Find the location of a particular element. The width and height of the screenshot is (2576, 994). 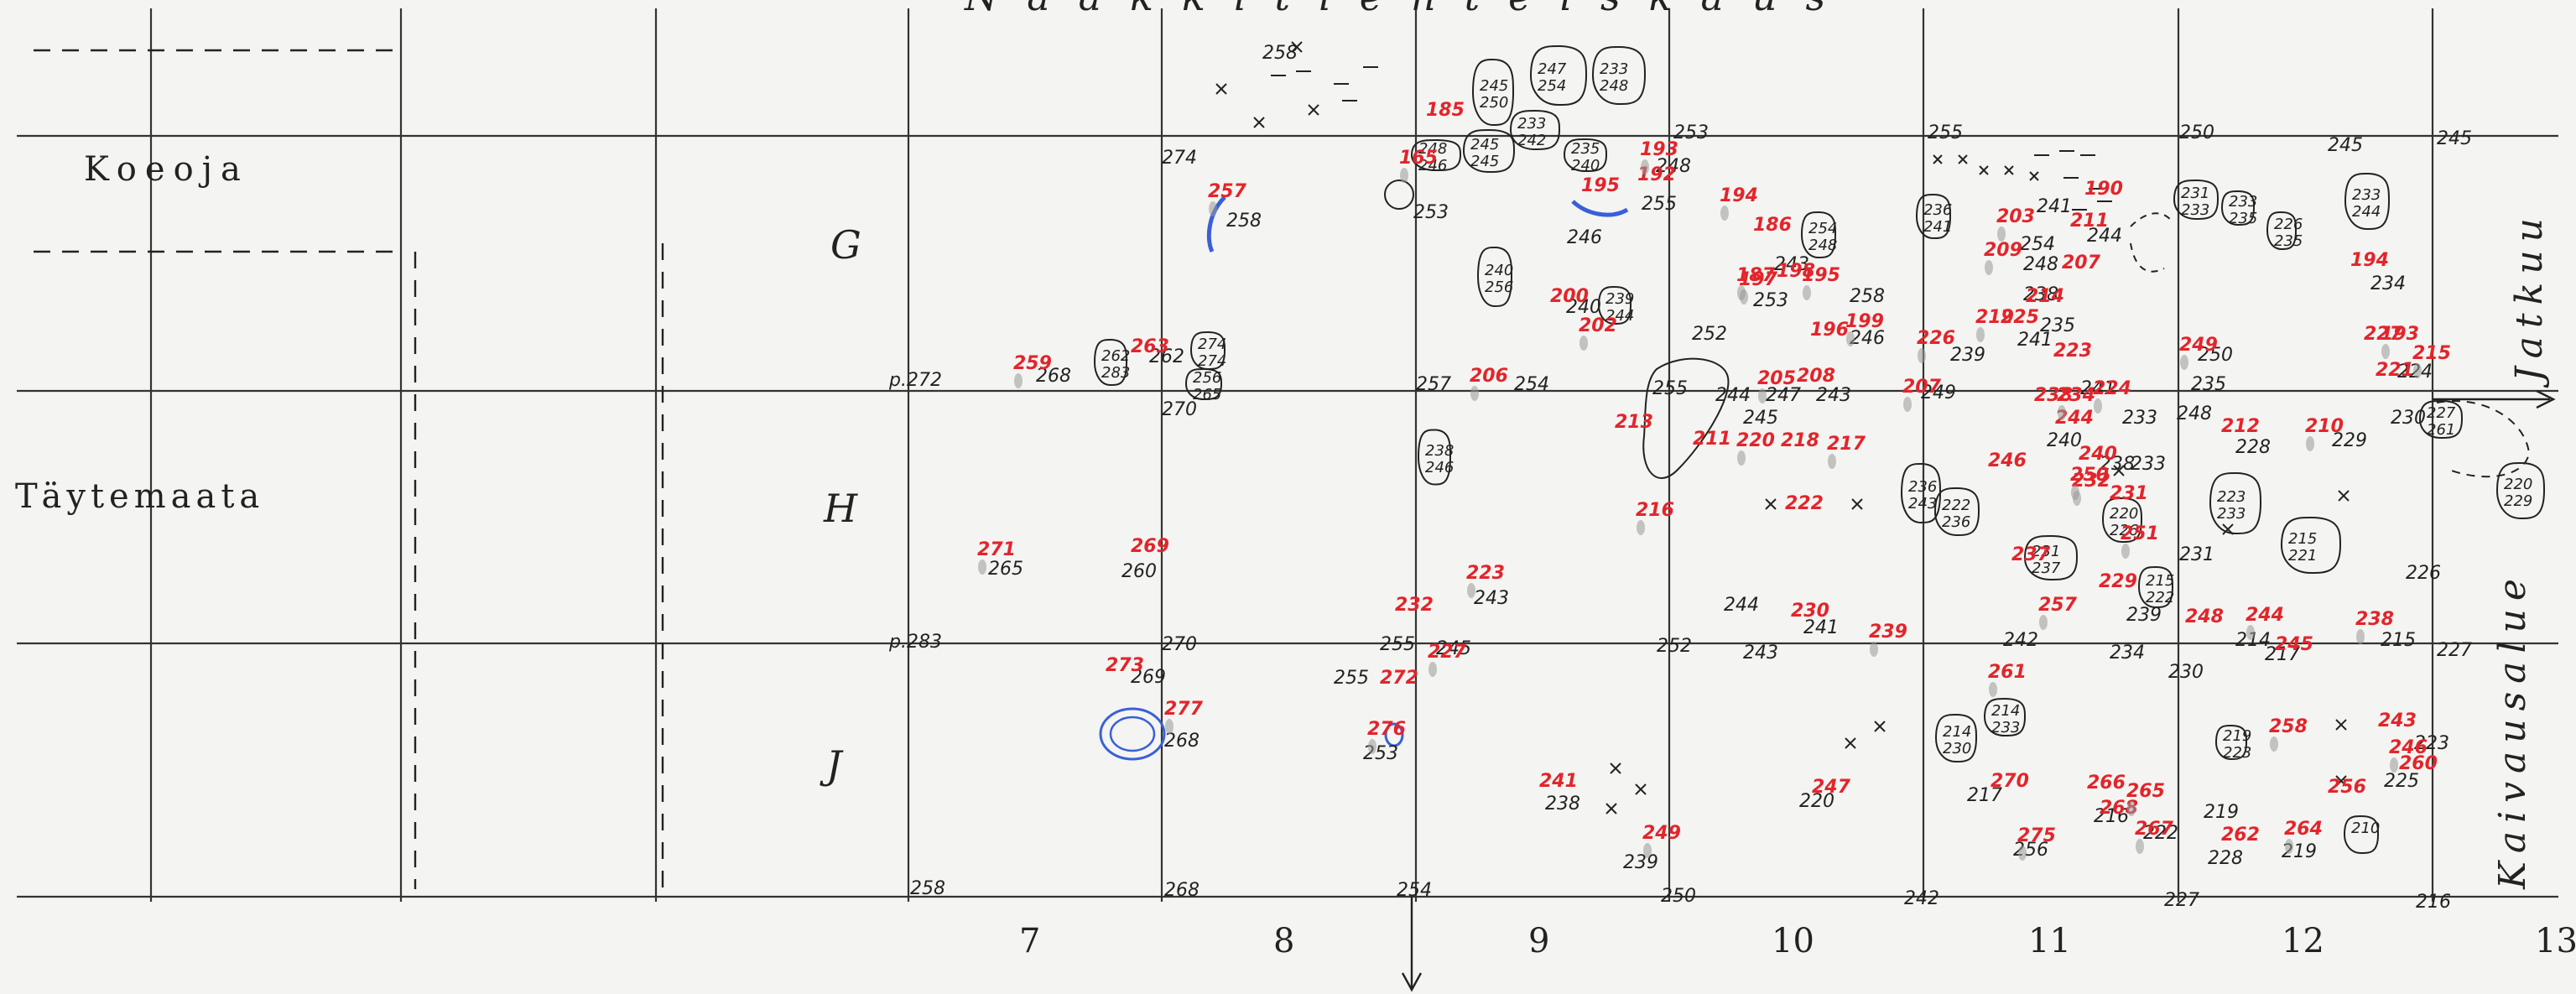

stone-level-top: 254 is located at coordinates (1822, 228).